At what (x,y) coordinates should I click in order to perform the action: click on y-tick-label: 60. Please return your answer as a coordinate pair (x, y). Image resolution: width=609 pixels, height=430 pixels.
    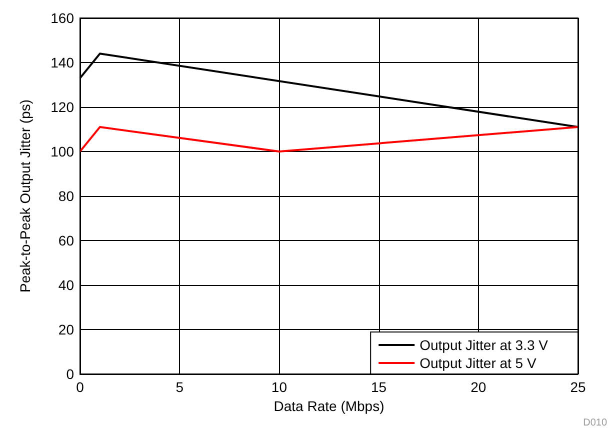
    Looking at the image, I should click on (66, 240).